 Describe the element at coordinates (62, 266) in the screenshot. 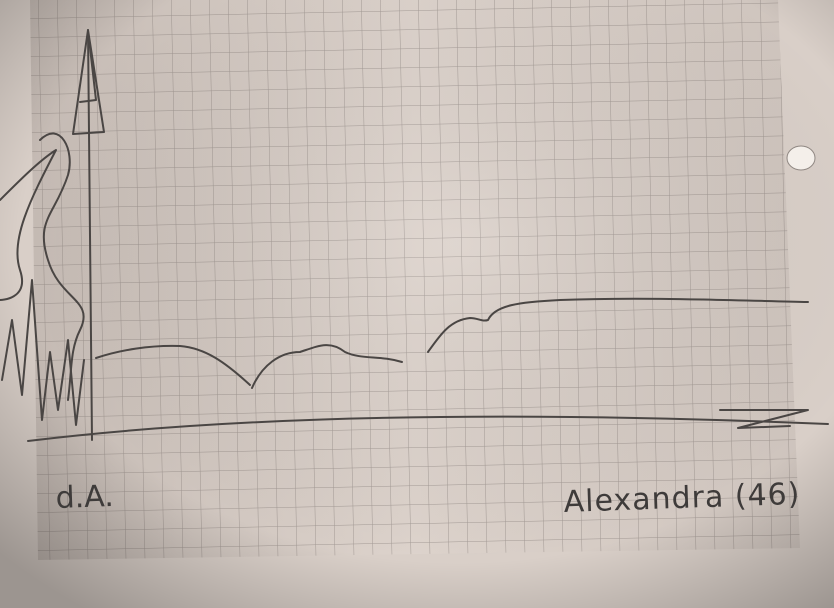

I see `left-edge-scribble` at that location.